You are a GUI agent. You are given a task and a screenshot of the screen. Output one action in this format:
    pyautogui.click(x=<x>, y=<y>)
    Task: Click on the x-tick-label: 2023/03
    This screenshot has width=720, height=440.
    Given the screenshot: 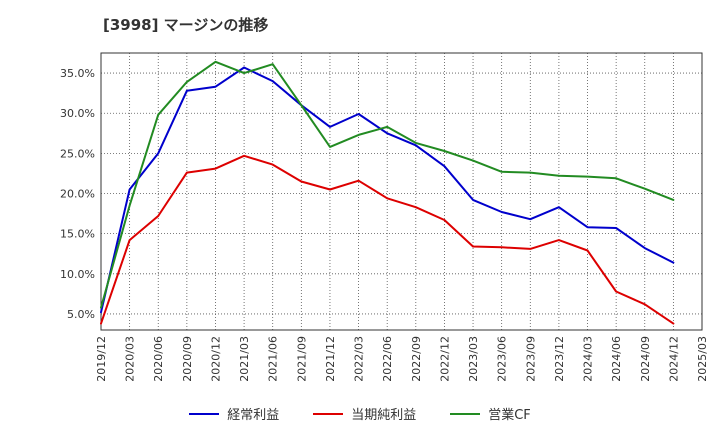 What is the action you would take?
    pyautogui.click(x=473, y=359)
    